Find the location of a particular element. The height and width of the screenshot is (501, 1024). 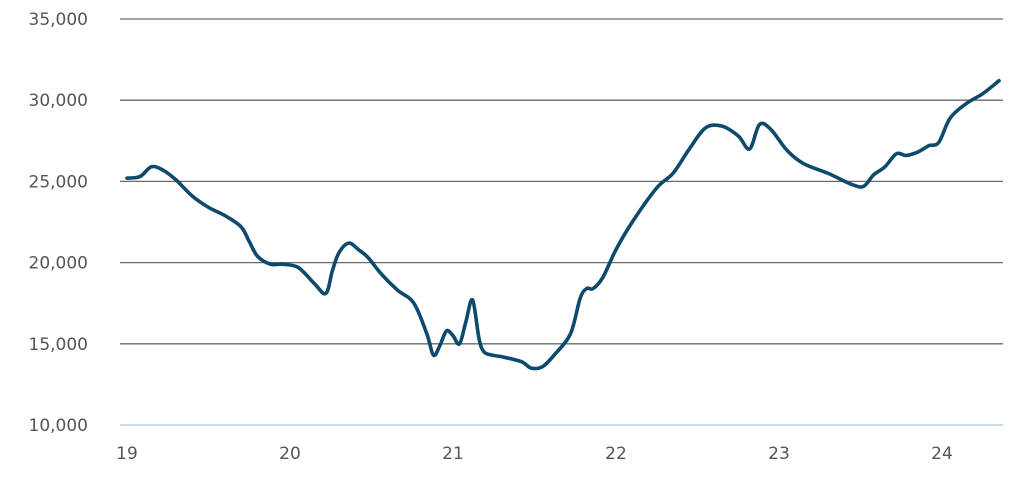

y-tick-label: 25,000 is located at coordinates (58, 182).